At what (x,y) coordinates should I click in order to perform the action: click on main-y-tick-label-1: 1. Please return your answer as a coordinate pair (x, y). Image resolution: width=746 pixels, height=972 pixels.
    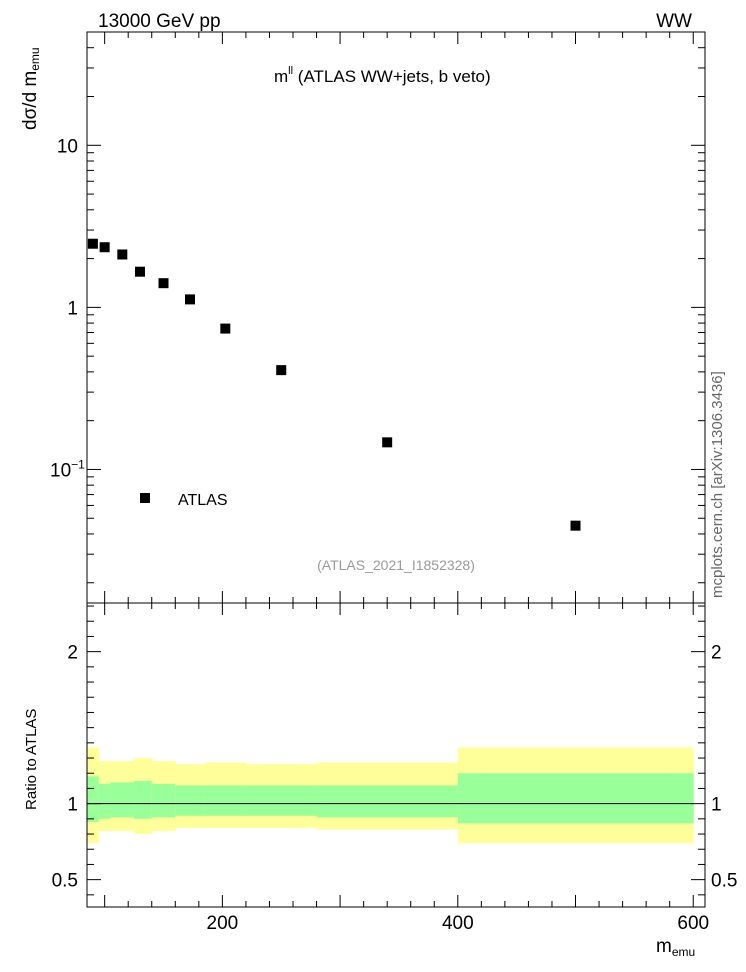
    Looking at the image, I should click on (72, 308).